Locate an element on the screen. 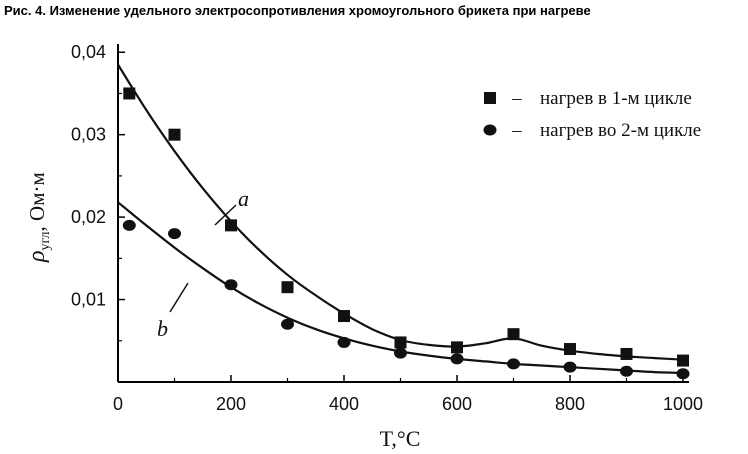 The width and height of the screenshot is (748, 454). y-tick-label: 0,02 is located at coordinates (88, 217).